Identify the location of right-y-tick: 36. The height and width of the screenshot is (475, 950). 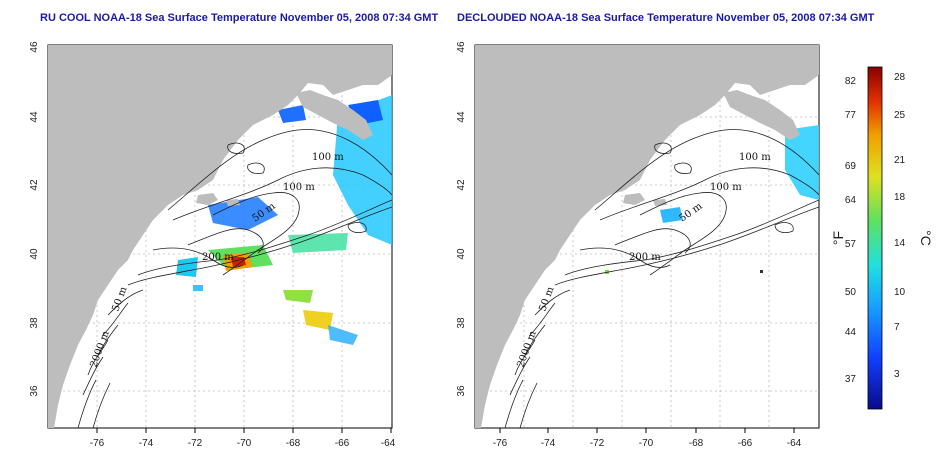
(461, 391).